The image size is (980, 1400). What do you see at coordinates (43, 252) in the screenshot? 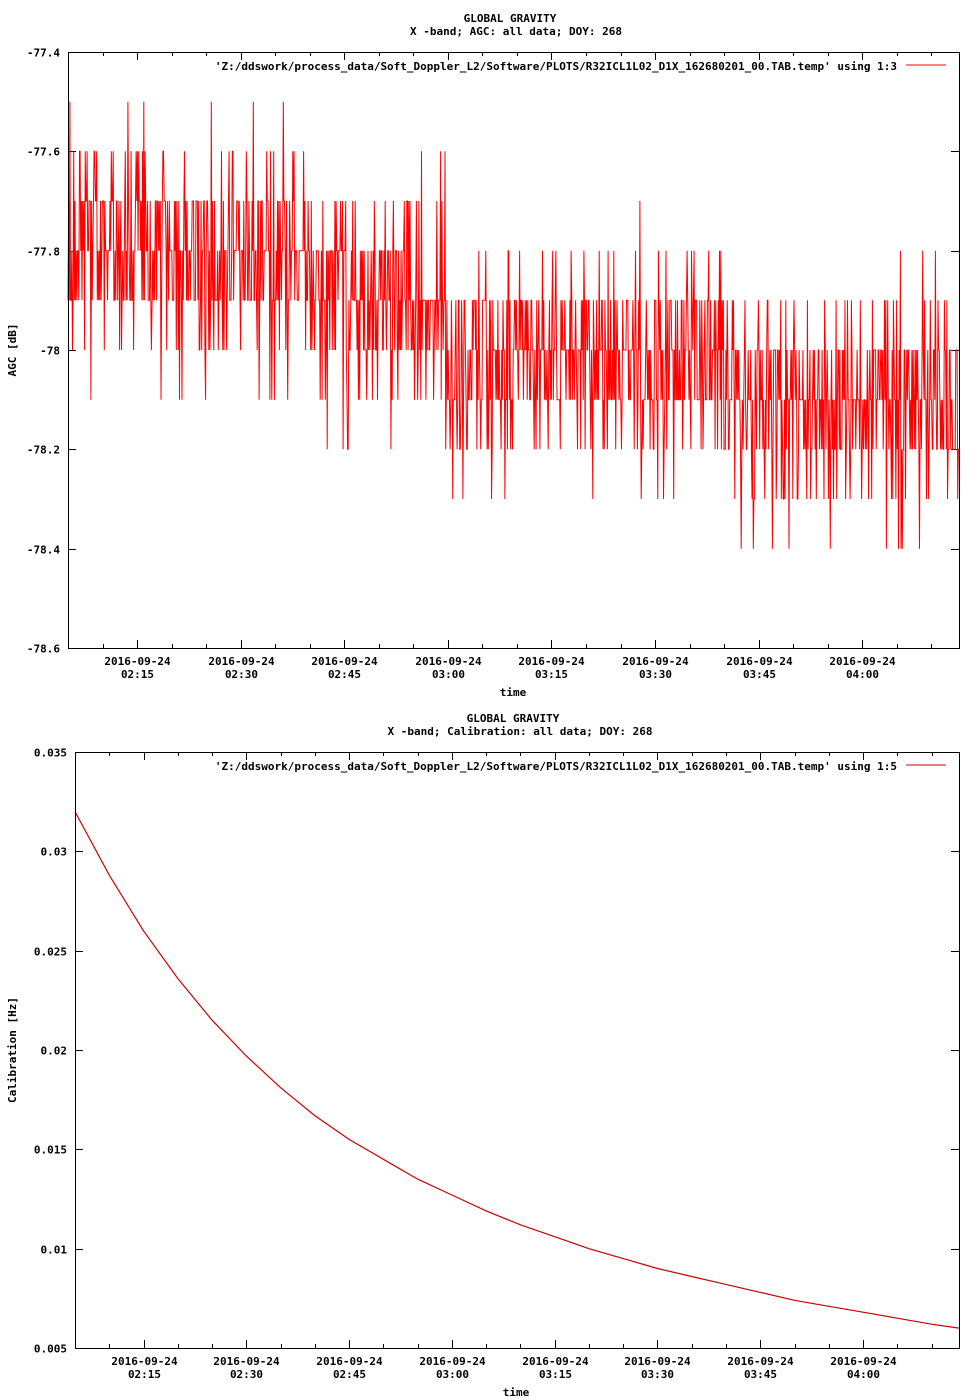
I see `y-tick-label: -77.8` at bounding box center [43, 252].